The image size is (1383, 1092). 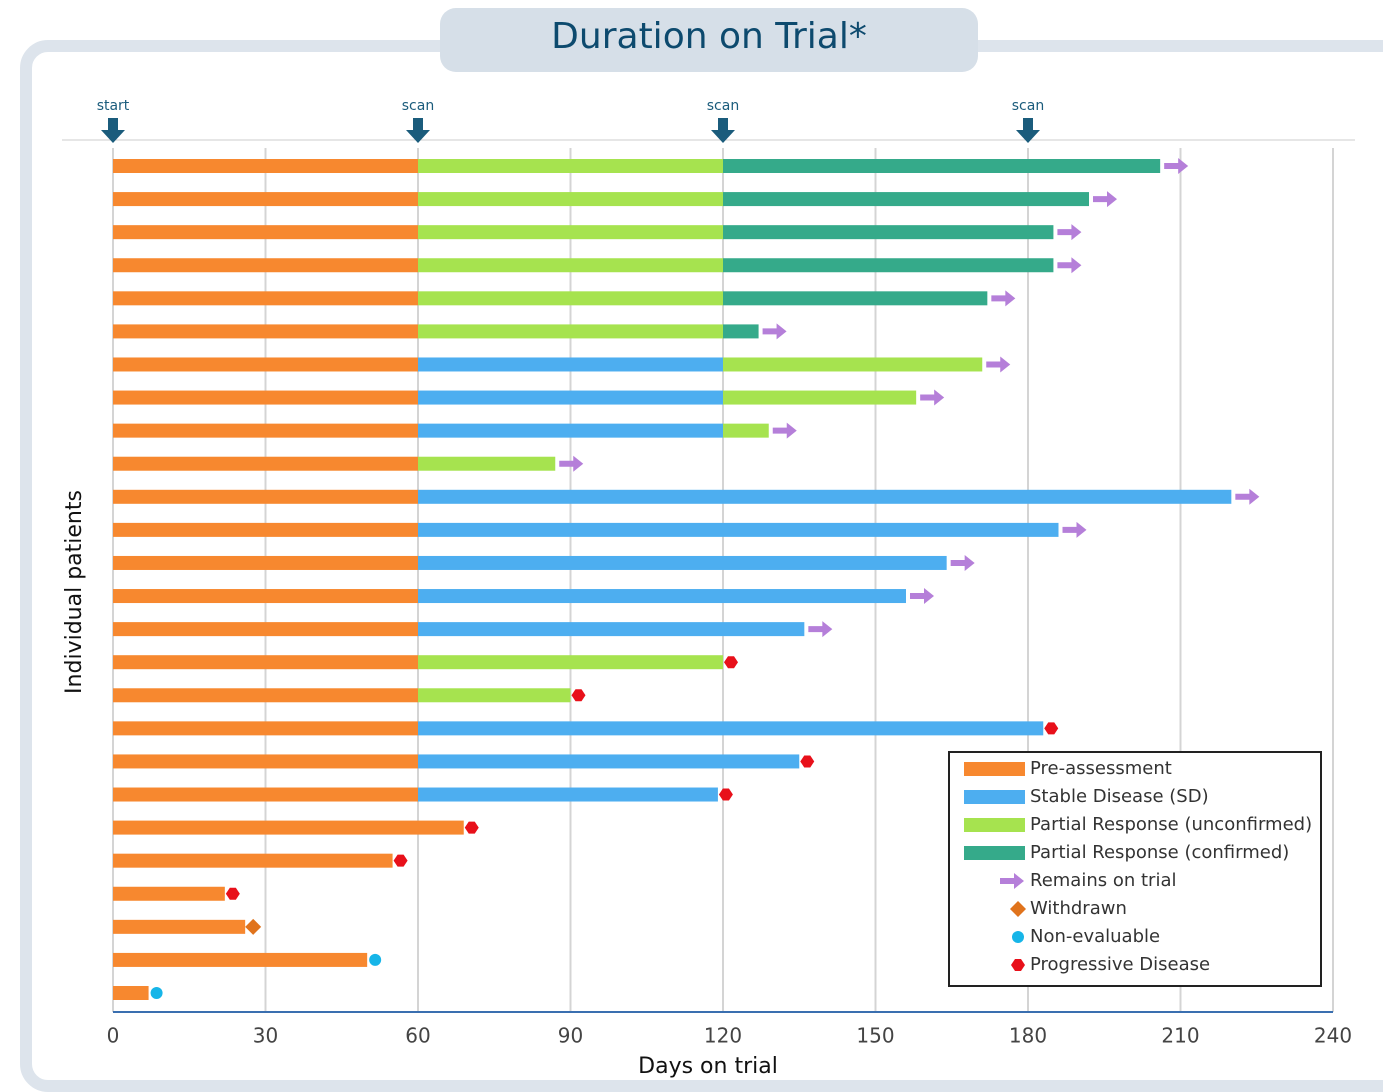 I want to click on legend-label: Stable Disease (SD), so click(x=1119, y=796).